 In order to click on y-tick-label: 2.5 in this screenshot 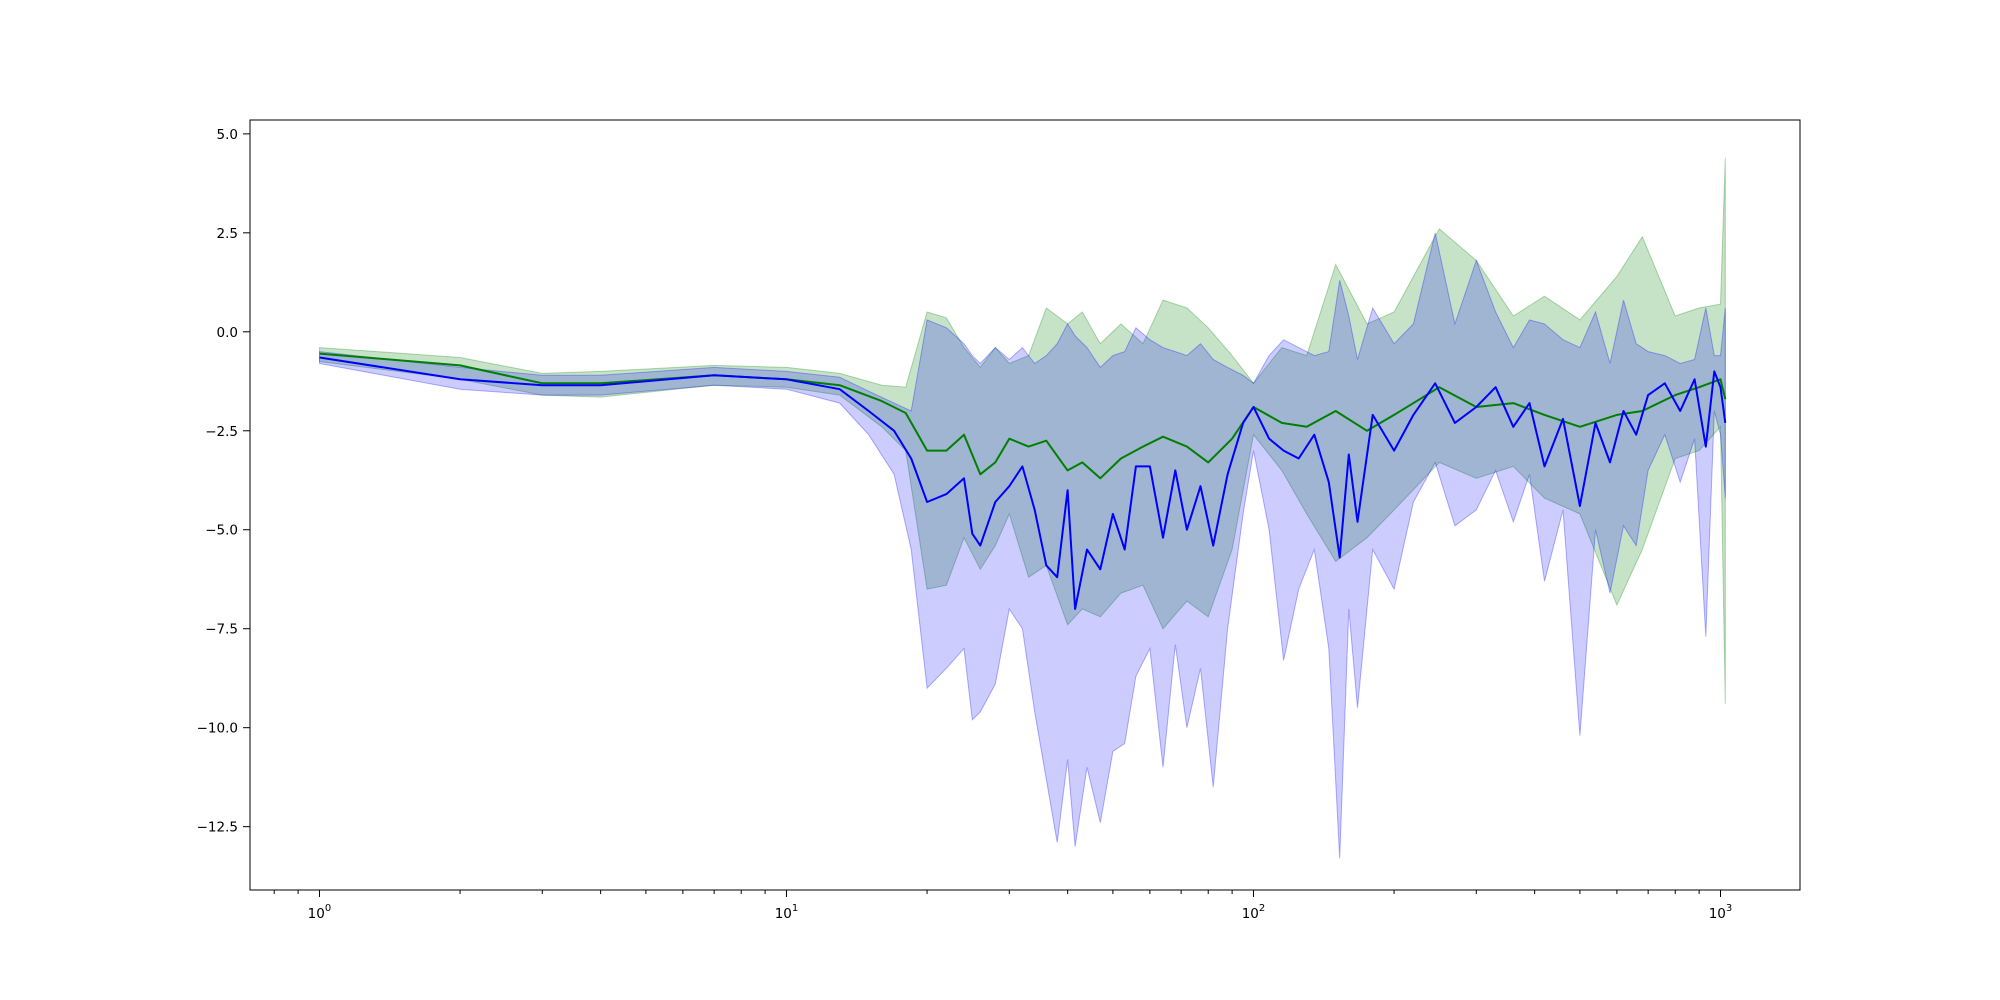, I will do `click(227, 234)`.